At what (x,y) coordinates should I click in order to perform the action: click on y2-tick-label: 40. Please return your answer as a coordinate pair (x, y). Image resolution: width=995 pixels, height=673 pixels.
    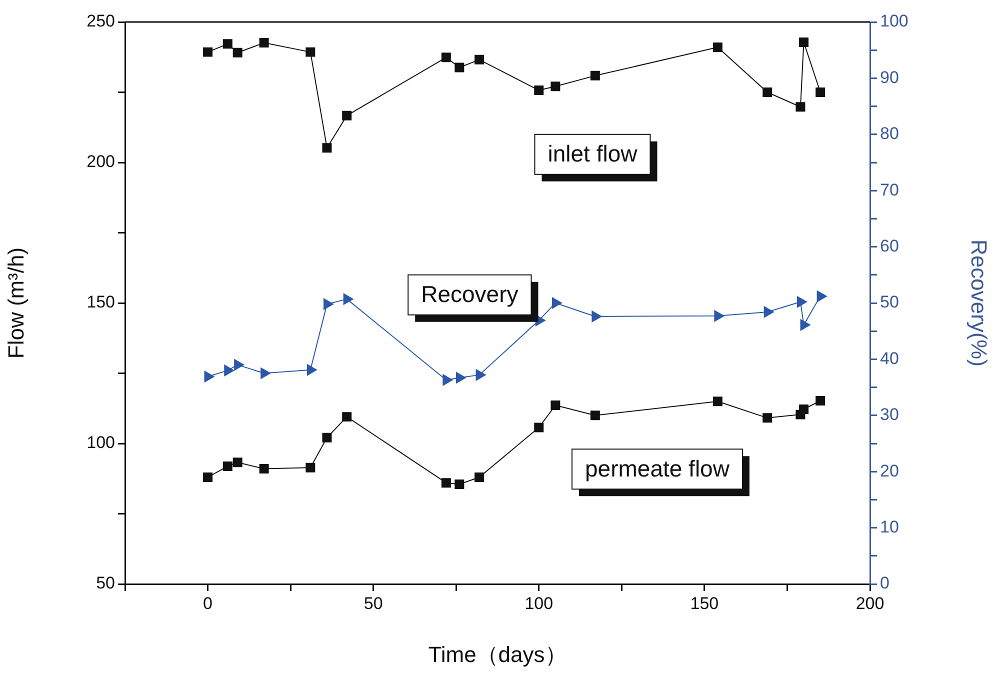
    Looking at the image, I should click on (889, 358).